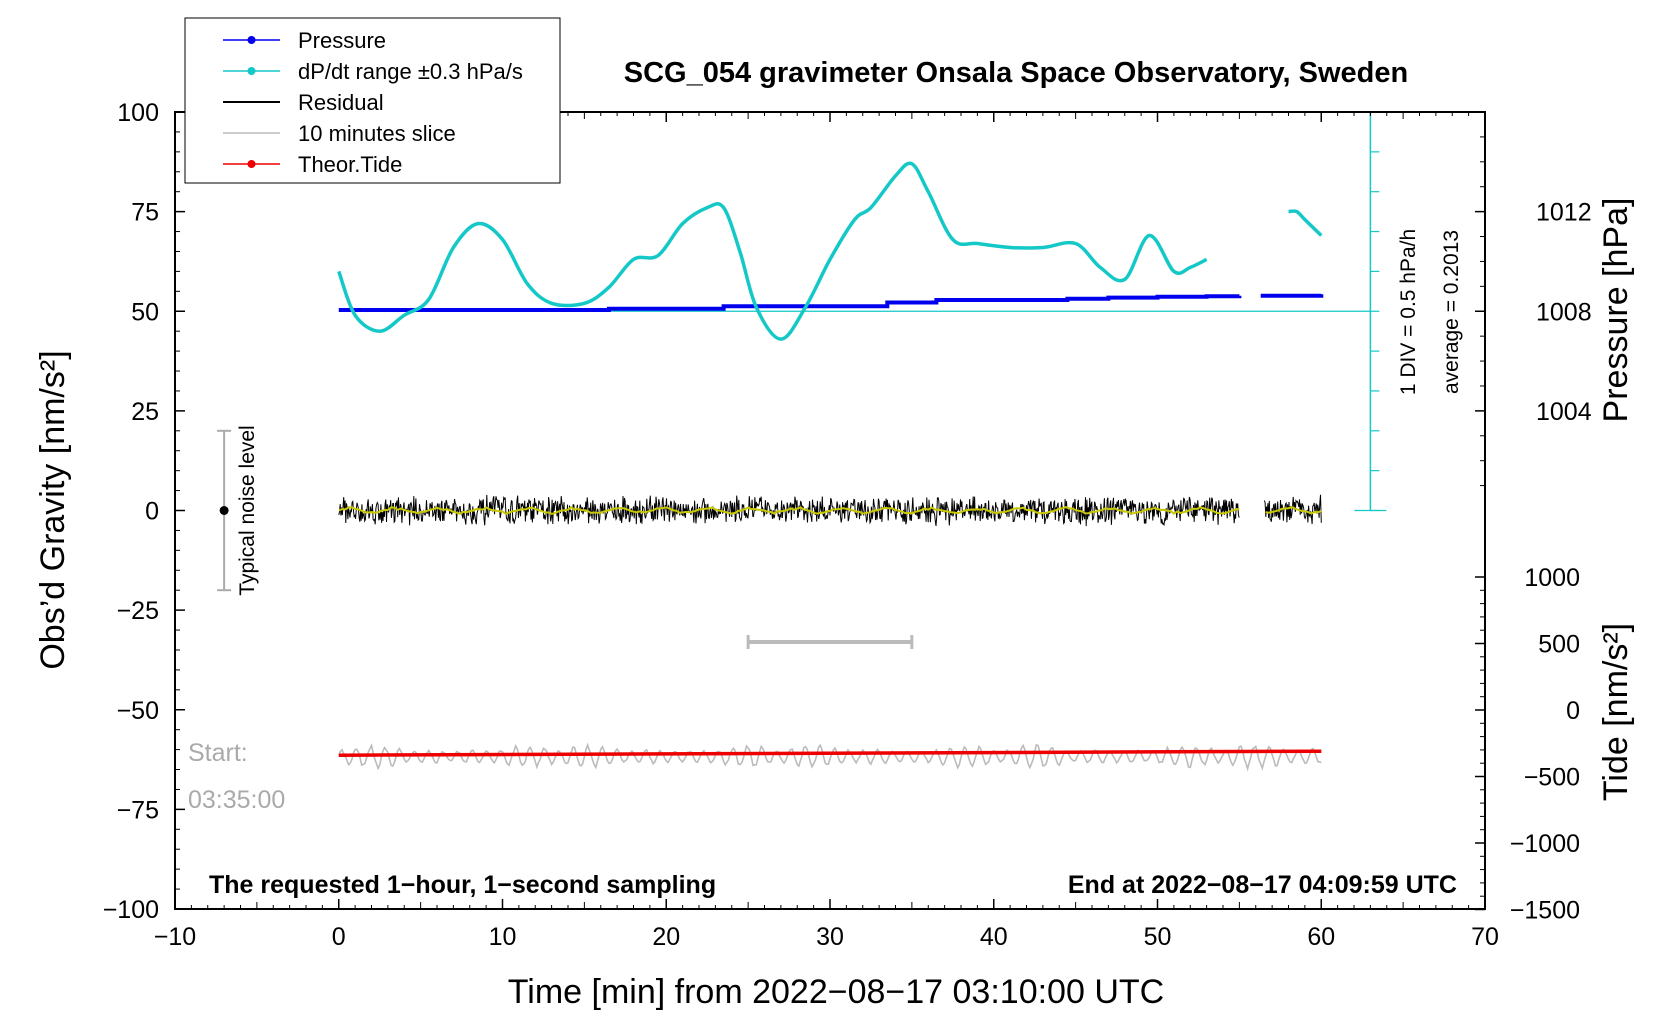 This screenshot has height=1020, width=1676. Describe the element at coordinates (1485, 937) in the screenshot. I see `x-tick-label: 70` at that location.